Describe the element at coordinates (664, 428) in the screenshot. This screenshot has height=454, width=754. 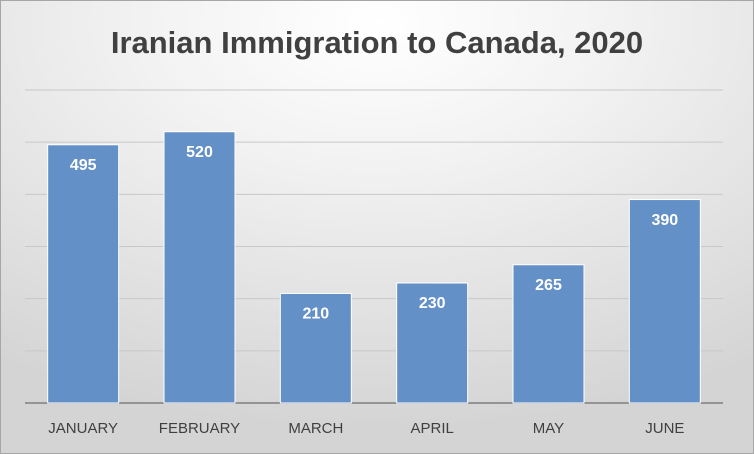
I see `x-tick-label: JUNE` at that location.